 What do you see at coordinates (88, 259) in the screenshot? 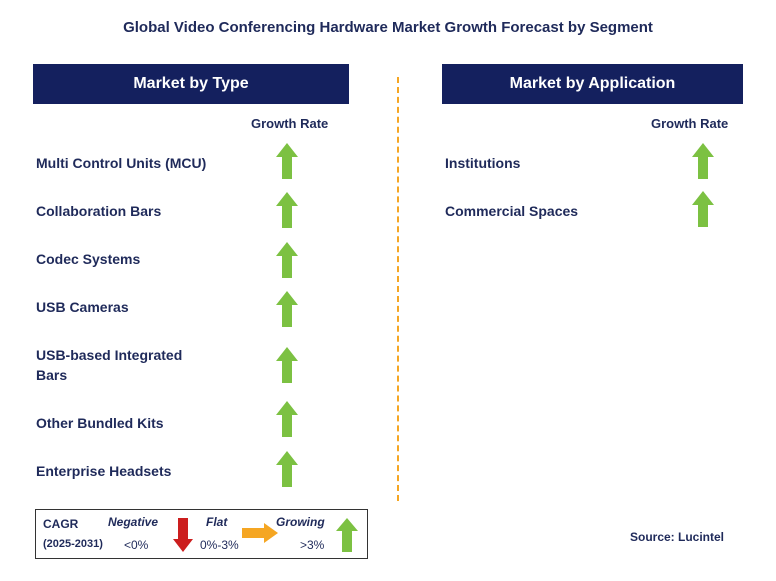
I see `type-item-codec-systems: Codec Systems` at bounding box center [88, 259].